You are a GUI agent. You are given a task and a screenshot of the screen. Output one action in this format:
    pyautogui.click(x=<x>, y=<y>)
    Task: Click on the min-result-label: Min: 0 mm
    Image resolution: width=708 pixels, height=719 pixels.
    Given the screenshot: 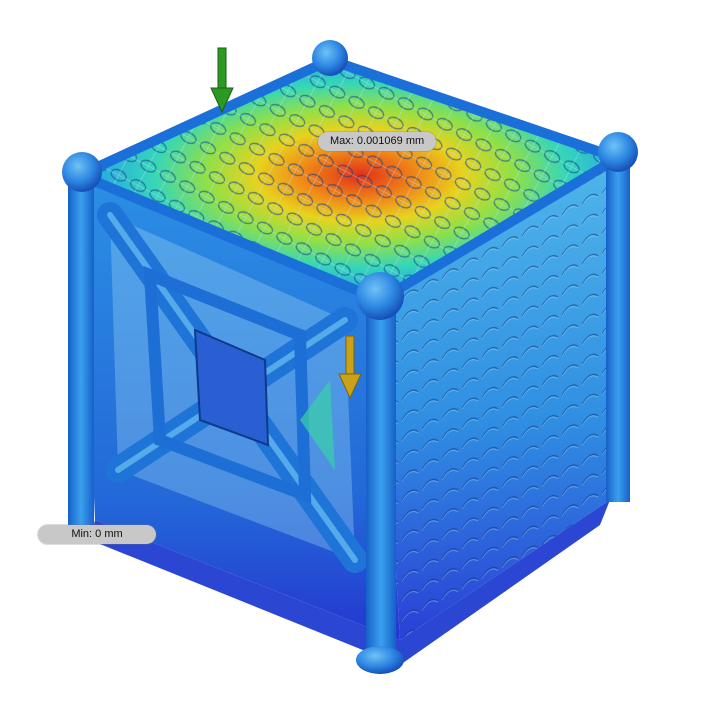 What is the action you would take?
    pyautogui.click(x=97, y=534)
    